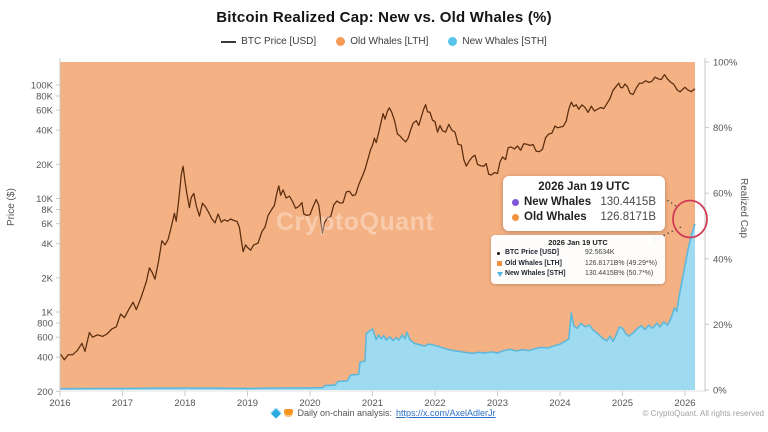 This screenshot has height=432, width=768. I want to click on tick-label: 2019, so click(247, 403).